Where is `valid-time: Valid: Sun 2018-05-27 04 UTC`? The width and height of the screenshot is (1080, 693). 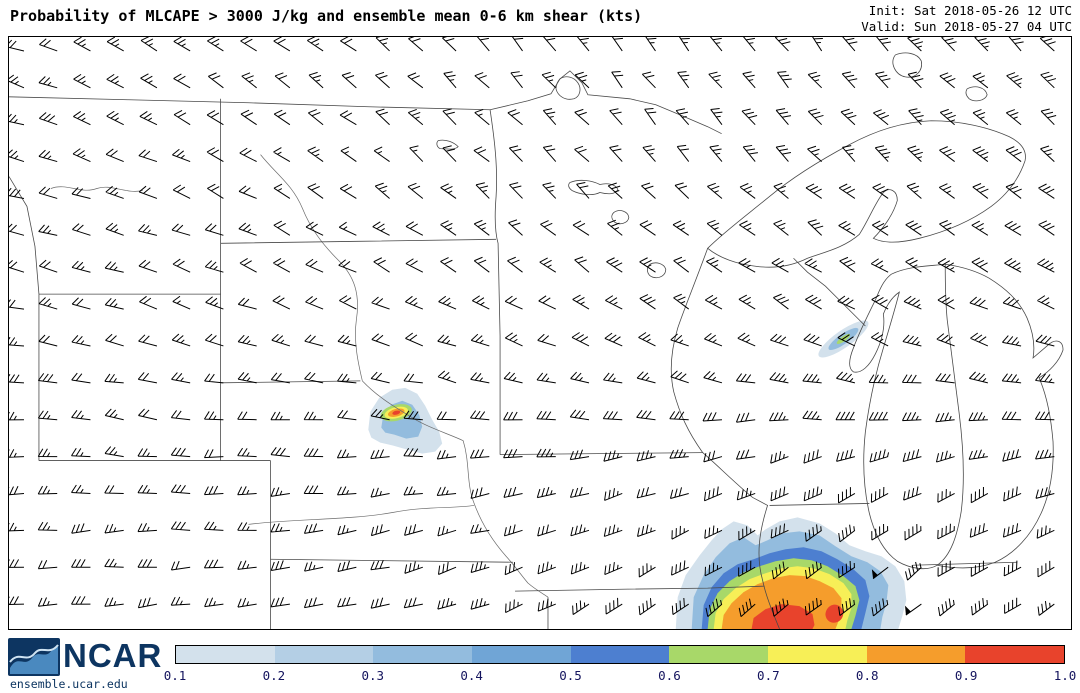 valid-time: Valid: Sun 2018-05-27 04 UTC is located at coordinates (966, 26).